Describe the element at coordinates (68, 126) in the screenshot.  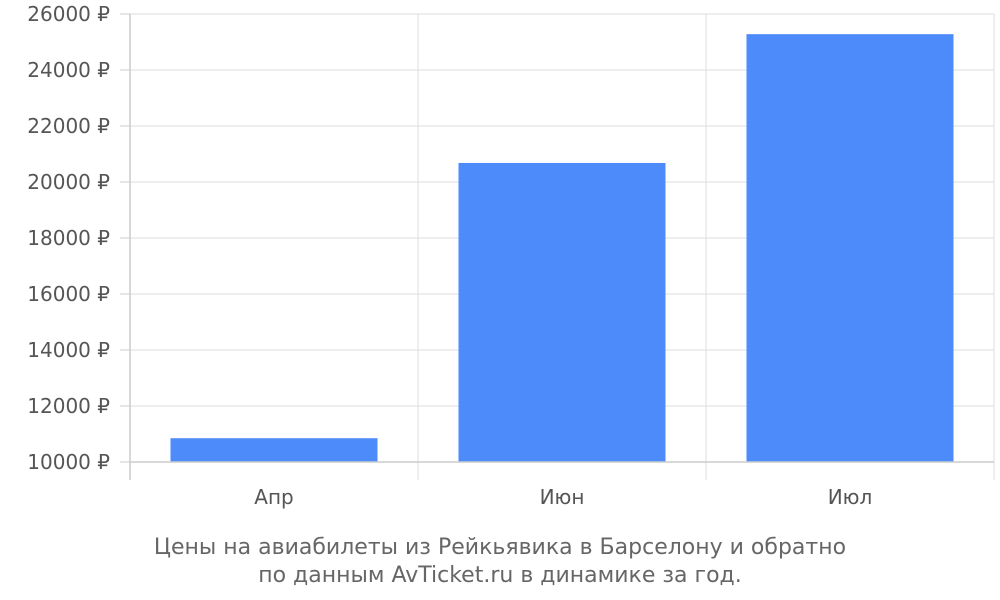
I see `y-tick-label: 22000 ₽` at that location.